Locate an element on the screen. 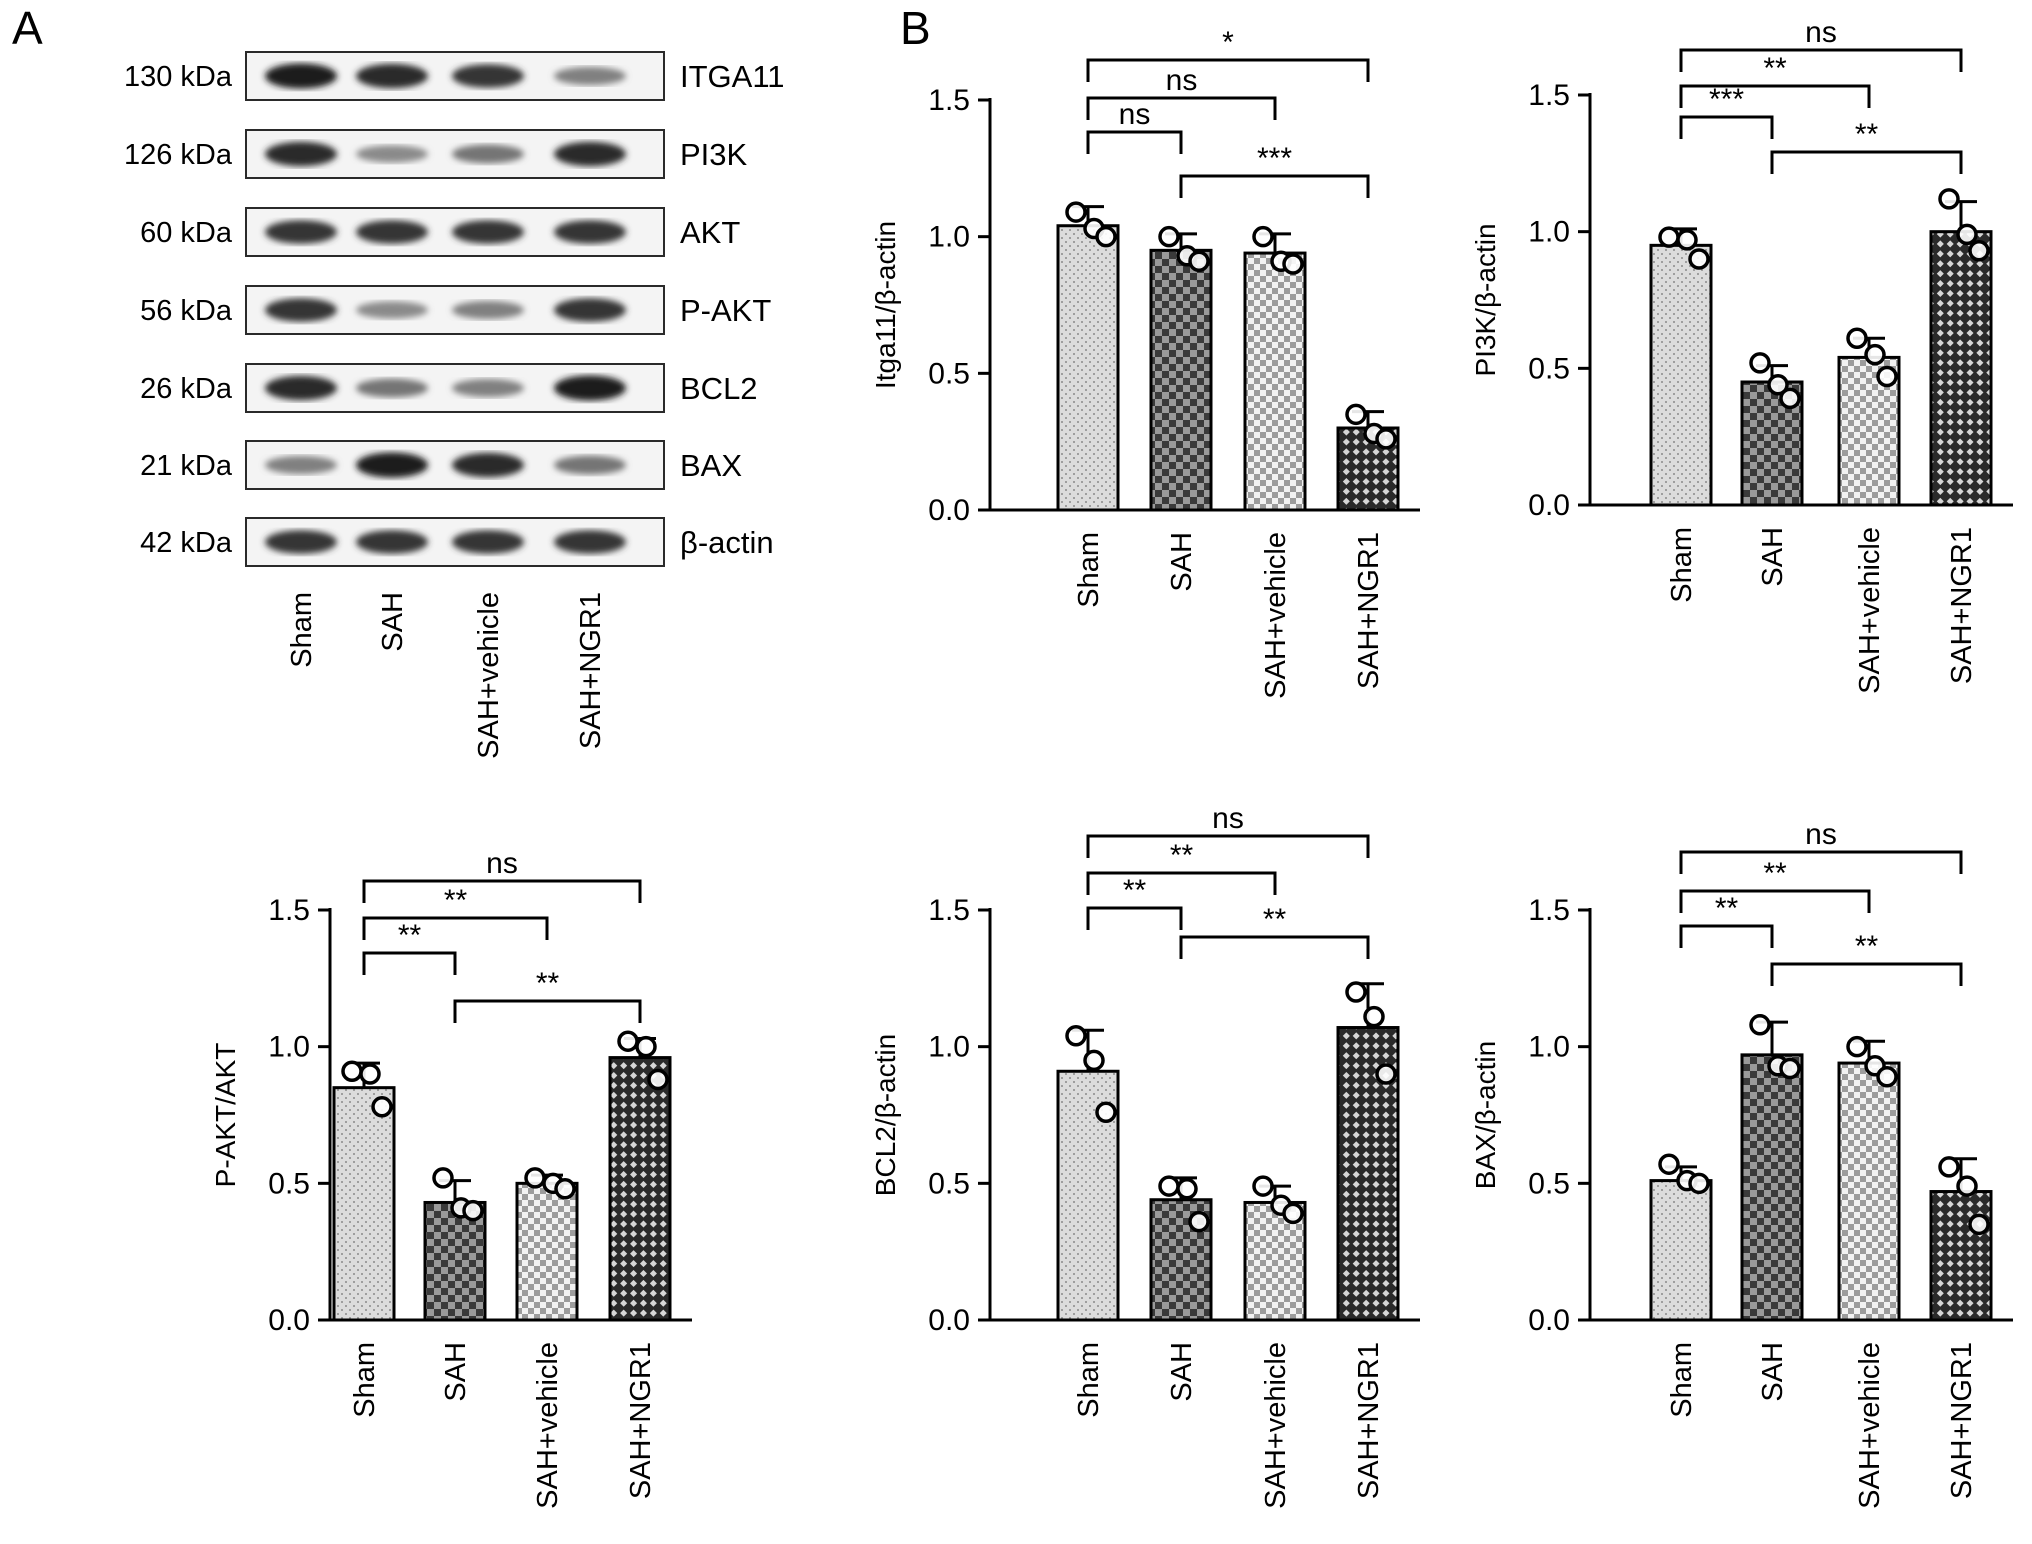 Image resolution: width=2032 pixels, height=1544 pixels. y-axis-label: BCL2/β-actin is located at coordinates (885, 1115).